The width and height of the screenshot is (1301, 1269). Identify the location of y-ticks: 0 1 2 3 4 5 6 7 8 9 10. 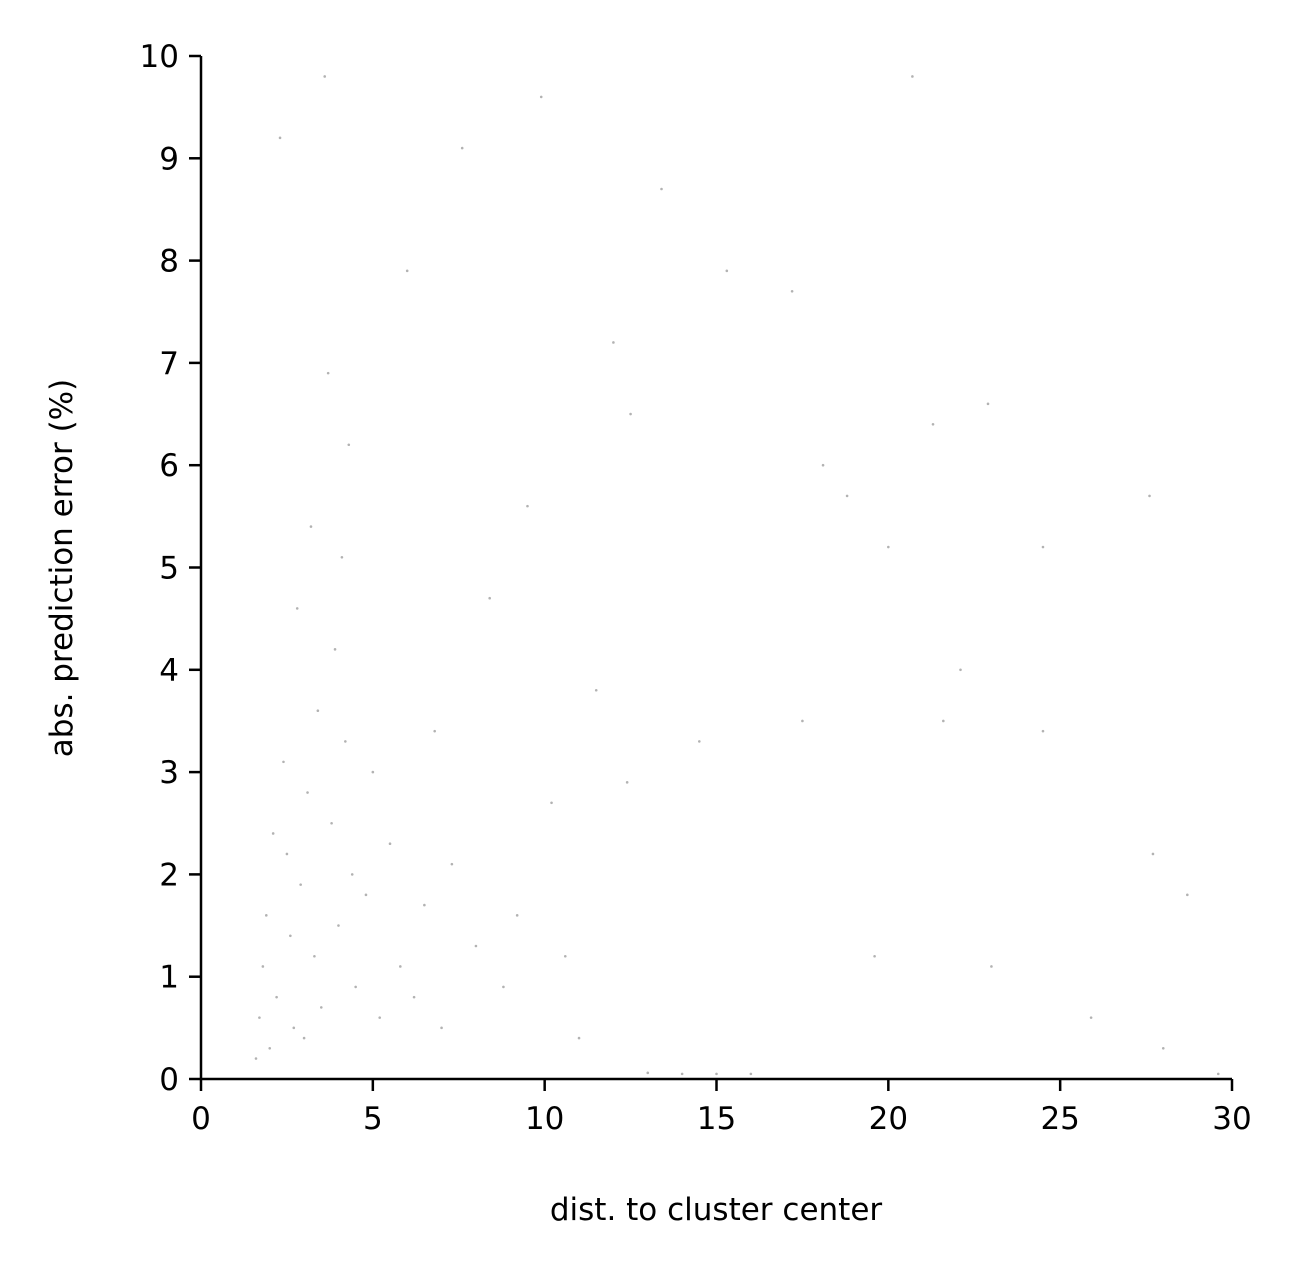
(170, 568).